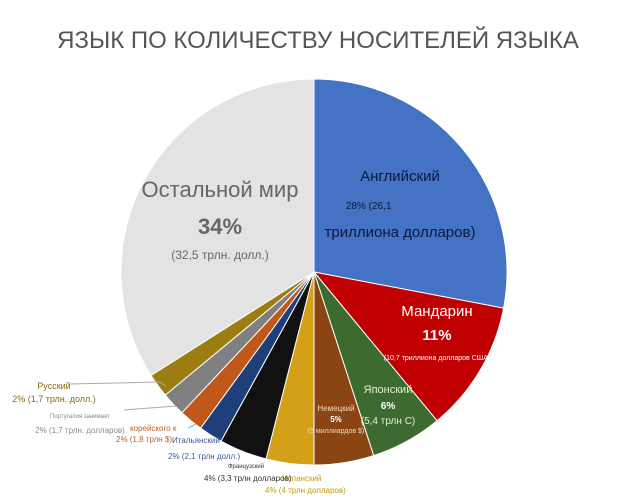 Image resolution: width=640 pixels, height=501 pixels. What do you see at coordinates (437, 358) in the screenshot?
I see `slice-label-mandarin-line-3: (10,7 триллиона долларов США)` at bounding box center [437, 358].